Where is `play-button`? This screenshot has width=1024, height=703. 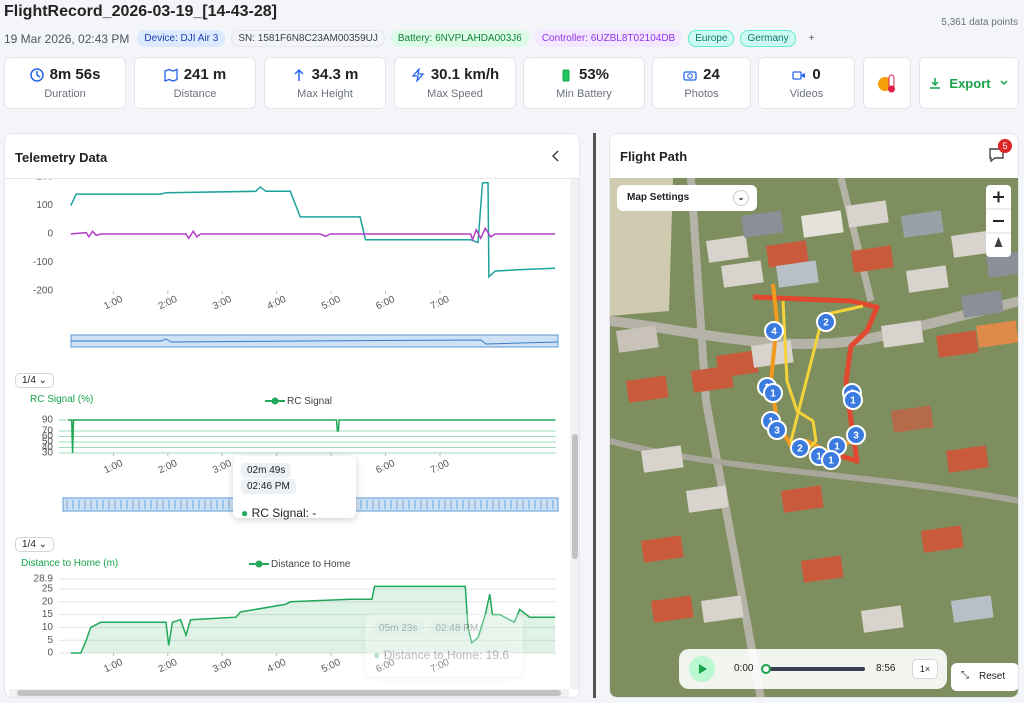 play-button is located at coordinates (702, 669).